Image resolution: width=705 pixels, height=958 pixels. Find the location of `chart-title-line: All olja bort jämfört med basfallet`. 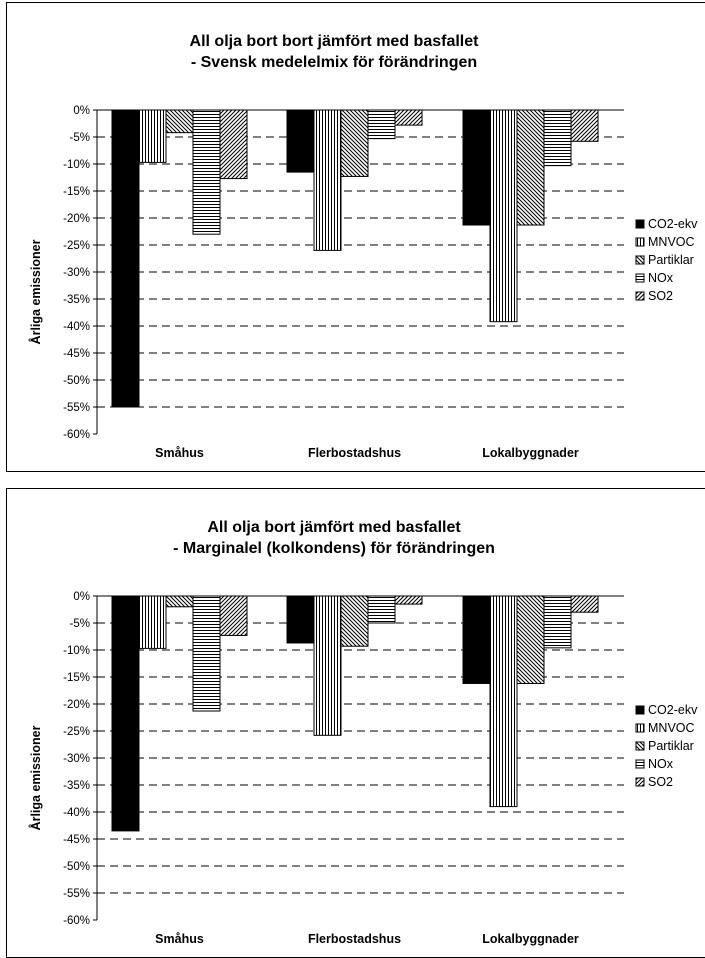

chart-title-line: All olja bort jämfört med basfallet is located at coordinates (334, 527).